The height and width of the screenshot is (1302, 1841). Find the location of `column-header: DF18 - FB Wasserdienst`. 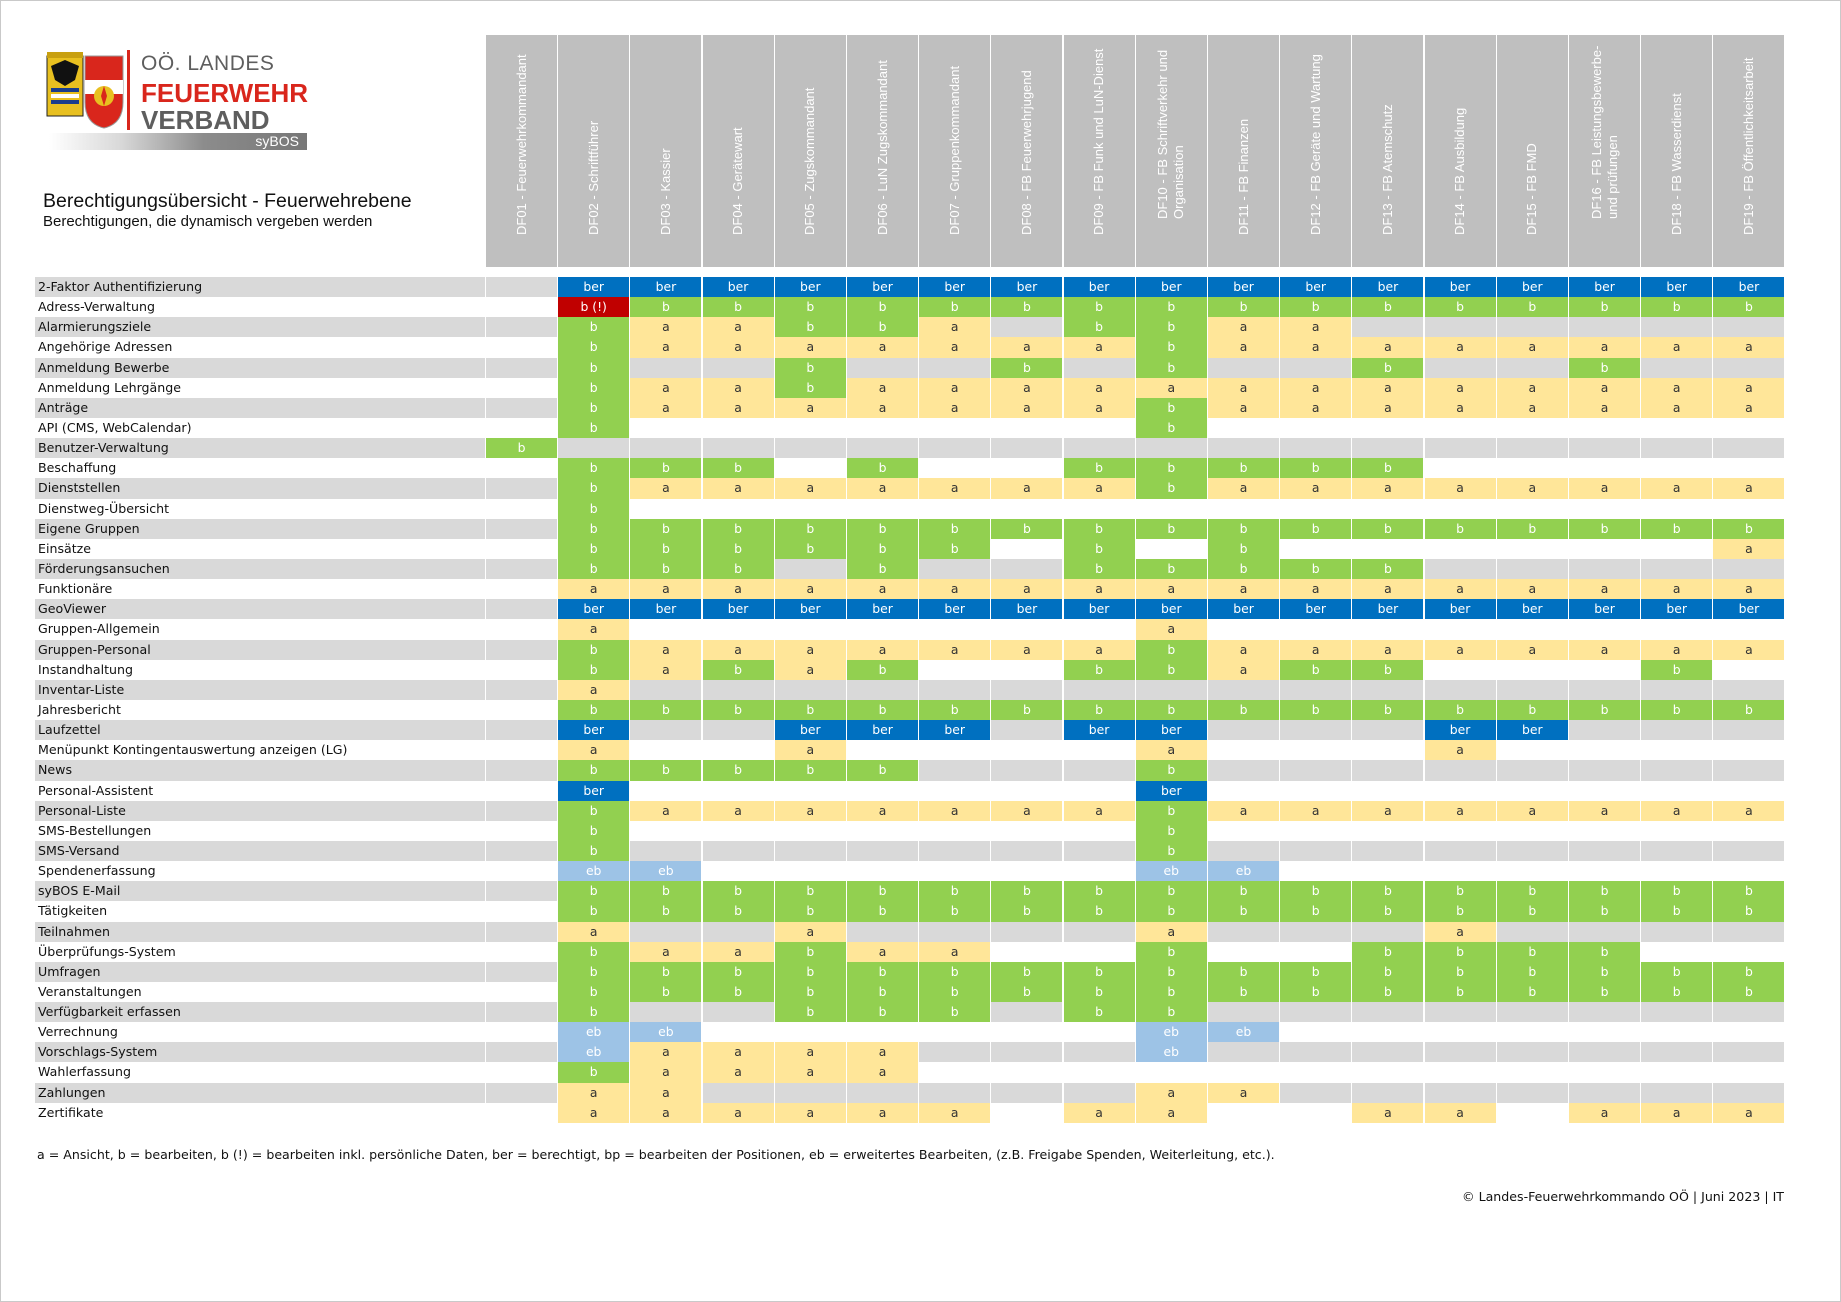

column-header: DF18 - FB Wasserdienst is located at coordinates (1677, 151).